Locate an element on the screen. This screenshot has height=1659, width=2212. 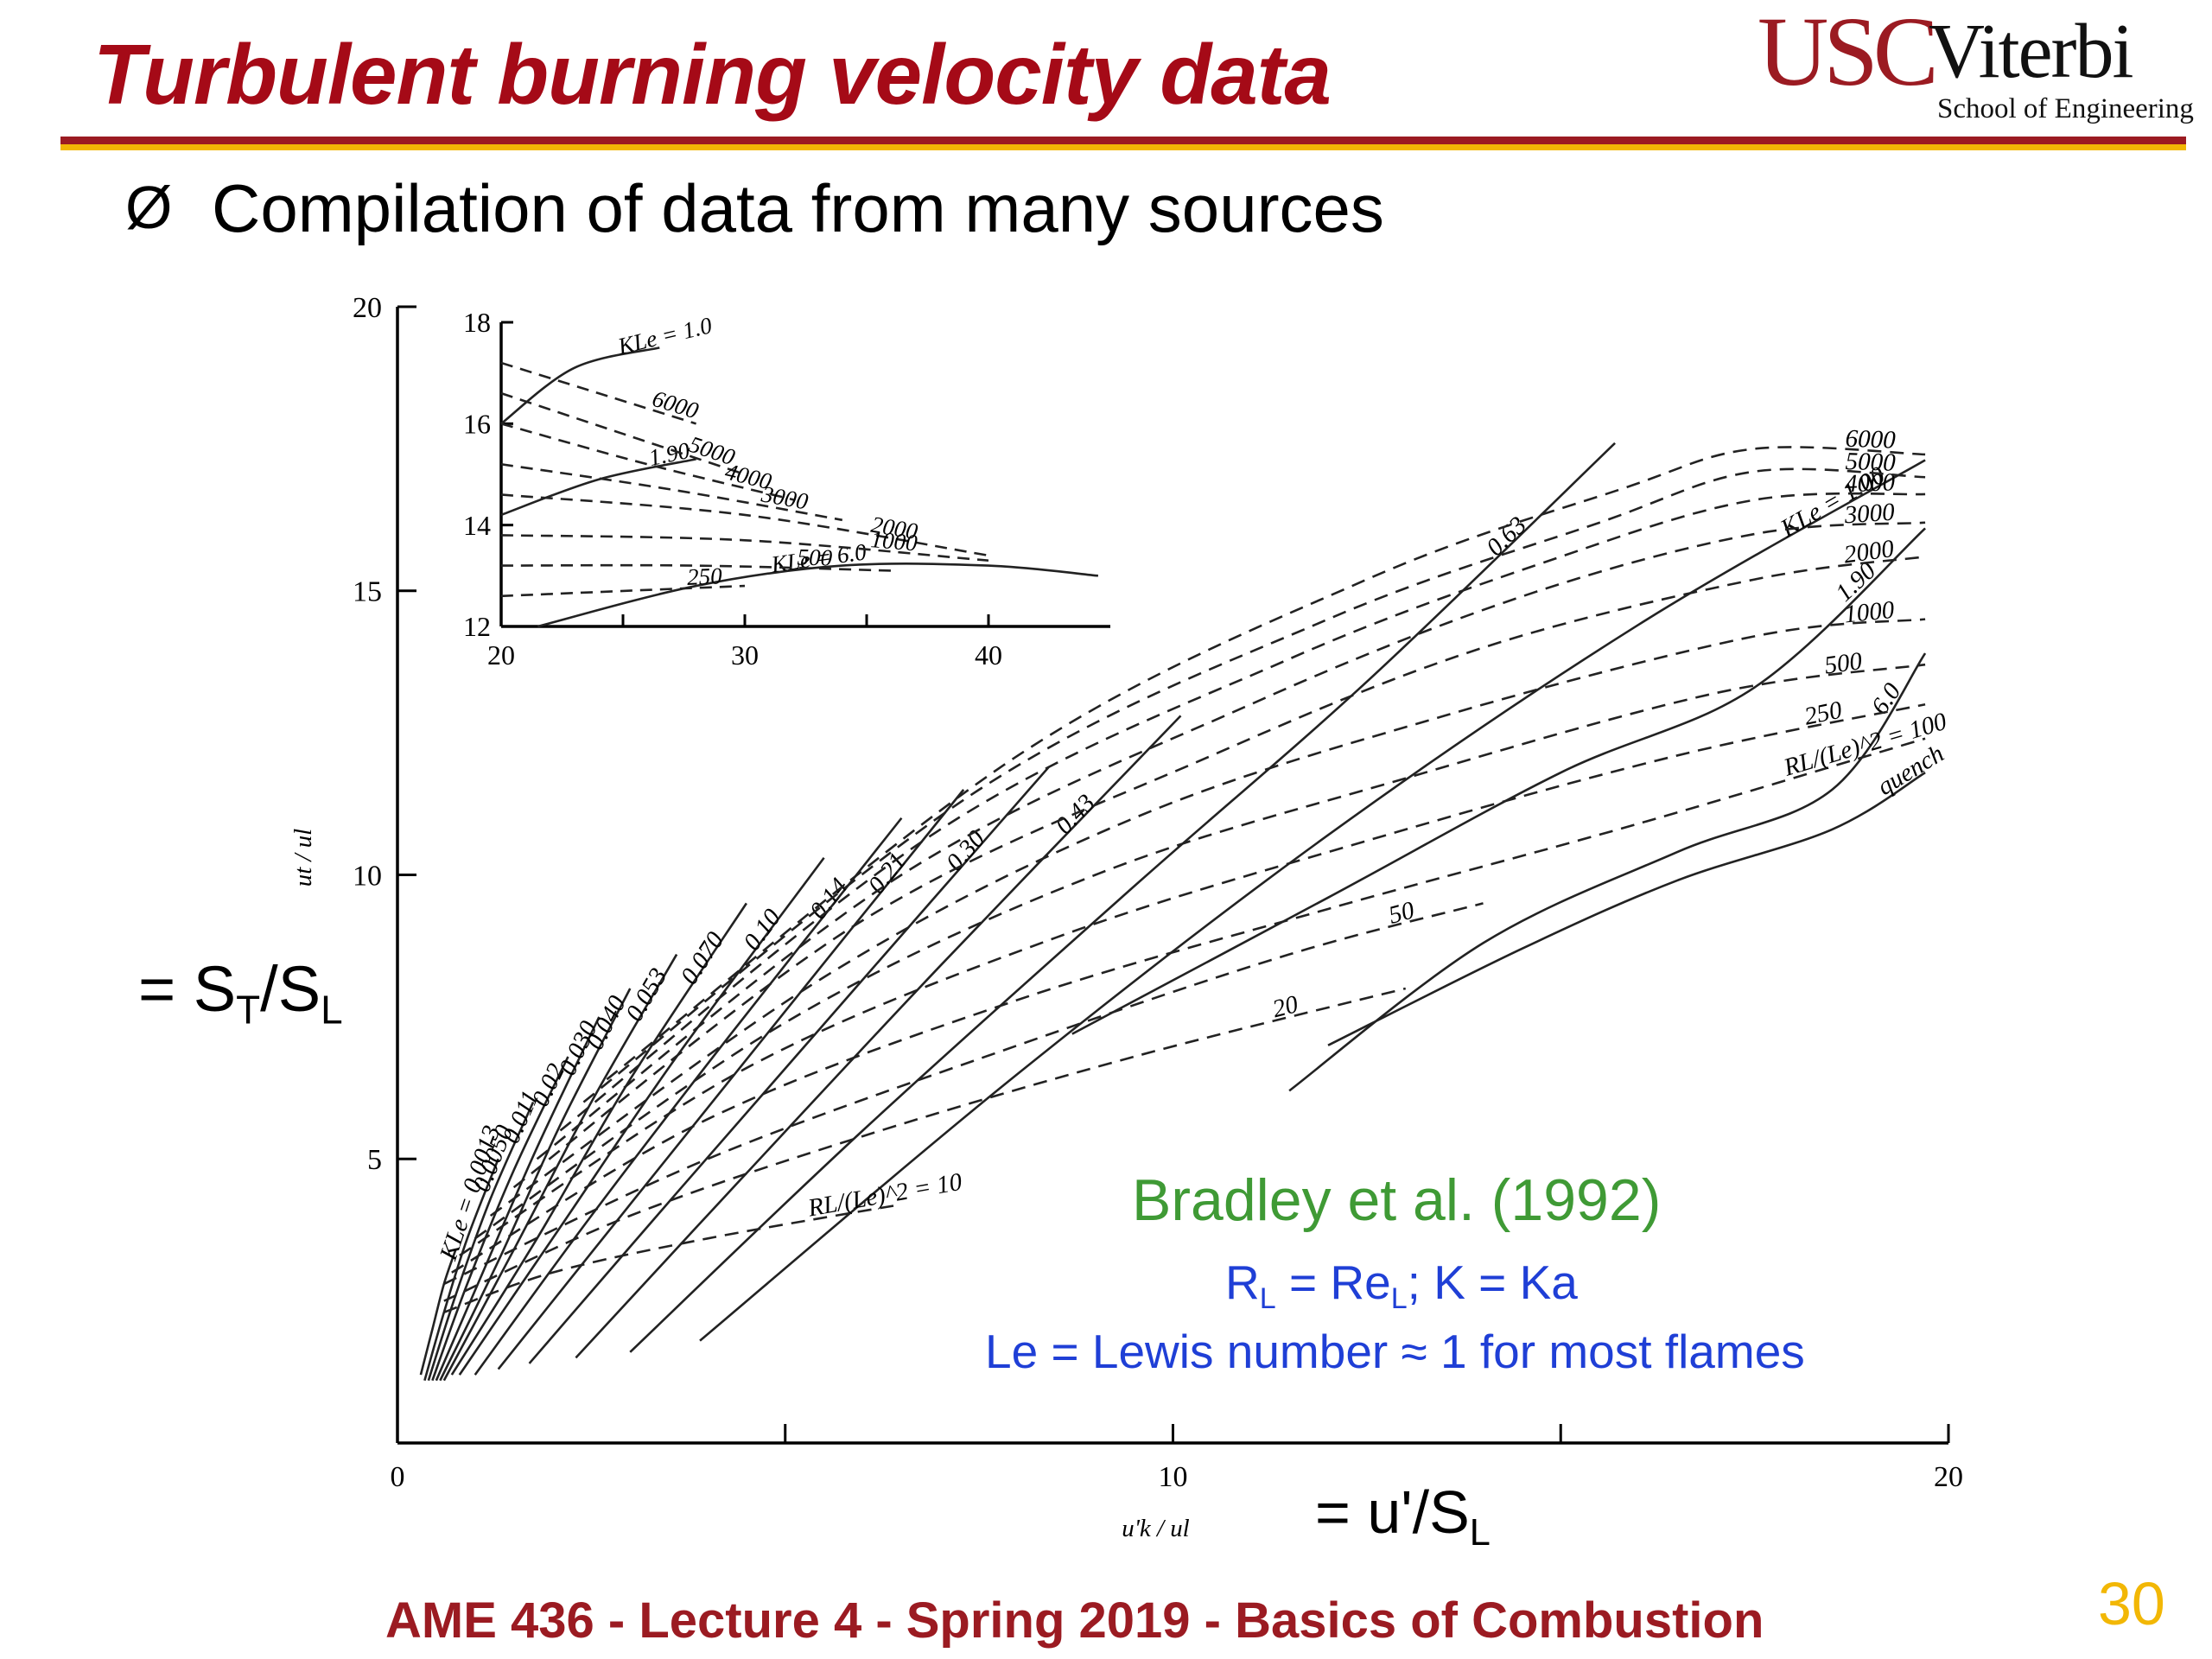
inset-x-tick-label: 40 is located at coordinates (988, 655).